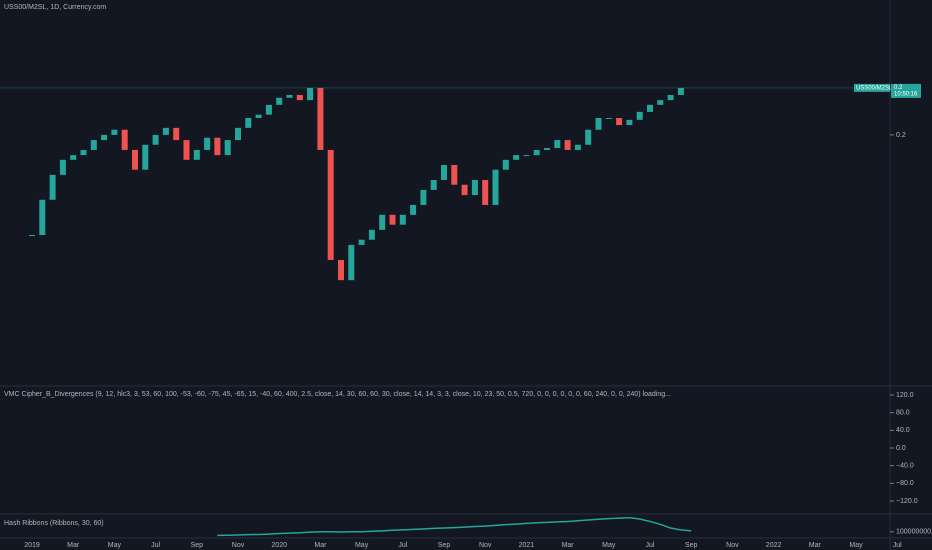 The image size is (932, 550). I want to click on price-label: 0.0, so click(901, 448).